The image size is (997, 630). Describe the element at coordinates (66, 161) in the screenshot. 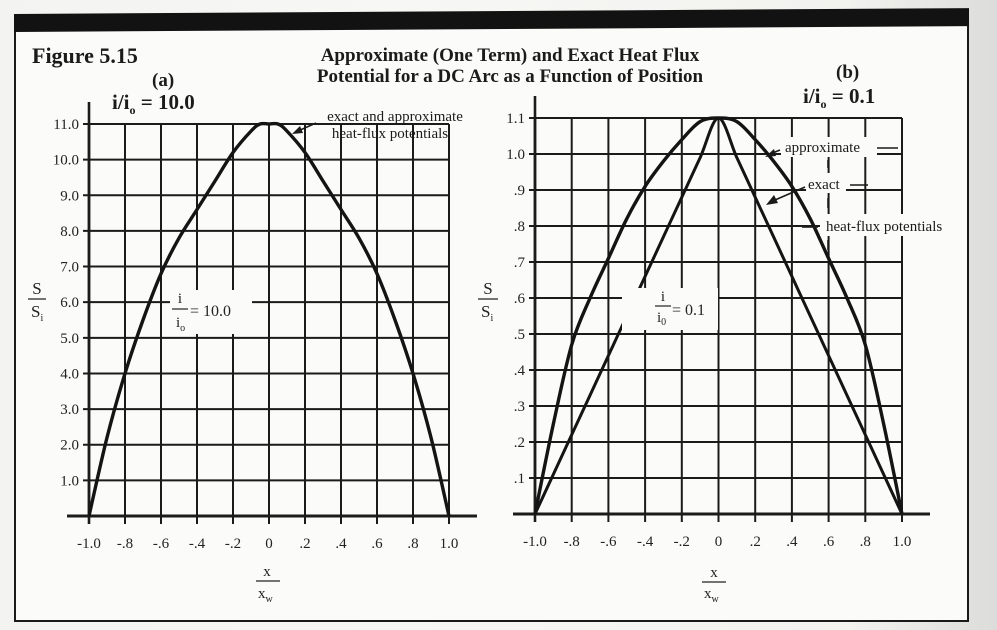

I see `svg-text: 10.0` at that location.